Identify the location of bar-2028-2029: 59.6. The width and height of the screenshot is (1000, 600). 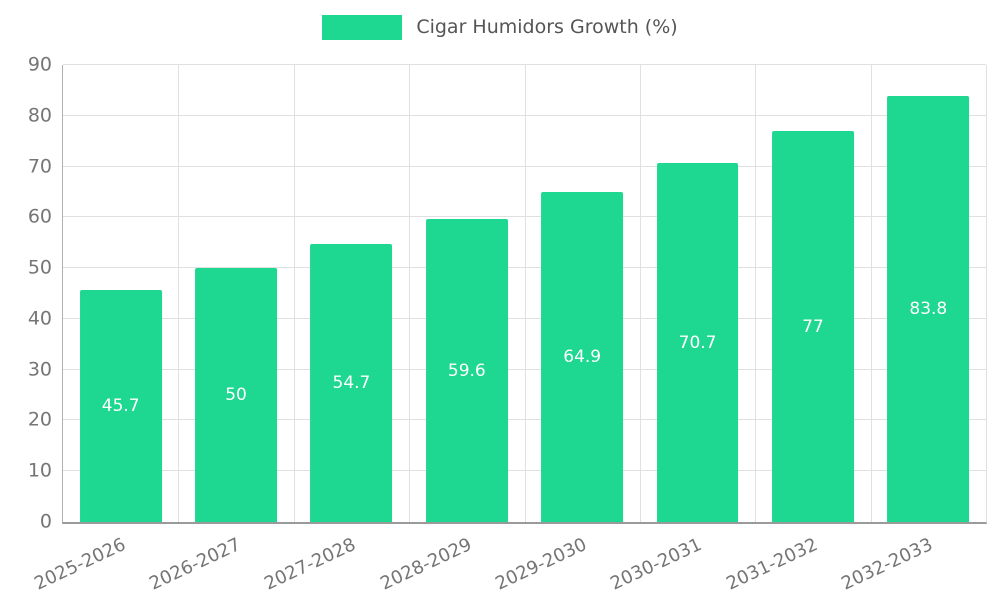
(466, 370).